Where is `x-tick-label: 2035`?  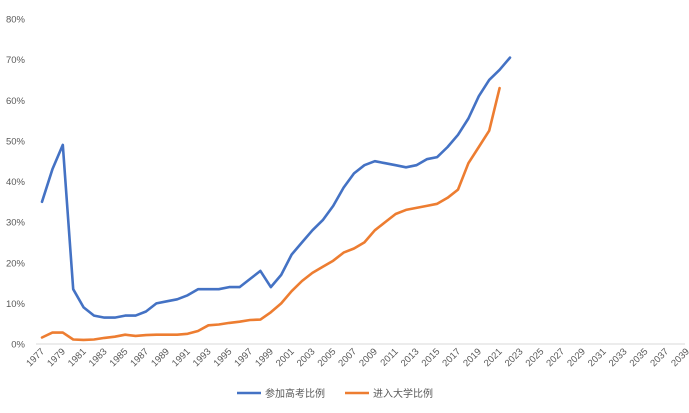
x-tick-label: 2035 is located at coordinates (639, 357).